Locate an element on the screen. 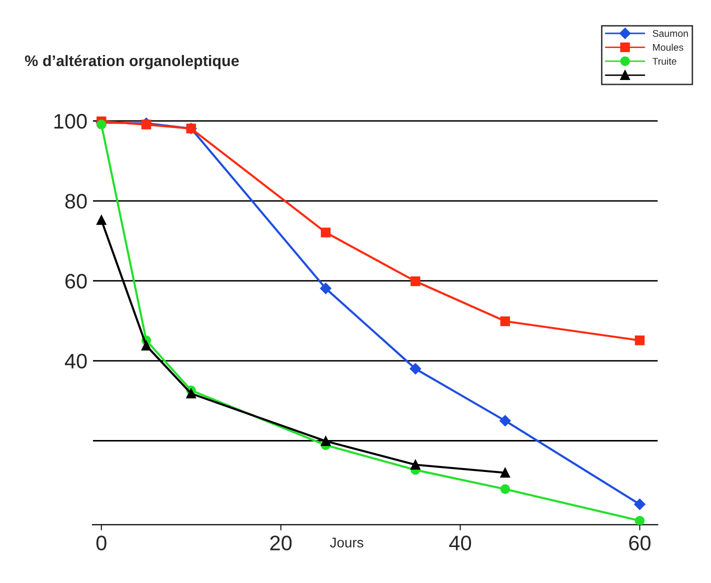 The image size is (711, 583). legend-label: Saumon is located at coordinates (670, 33).